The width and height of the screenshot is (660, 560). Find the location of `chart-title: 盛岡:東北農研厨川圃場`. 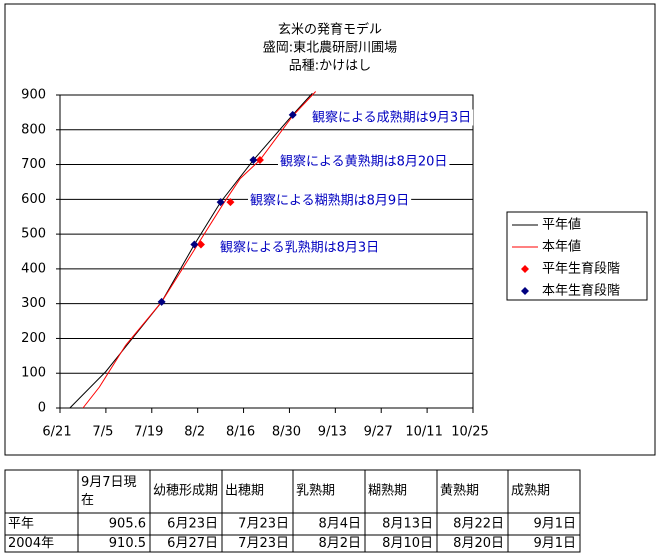

chart-title: 盛岡:東北農研厨川圃場 is located at coordinates (330, 48).